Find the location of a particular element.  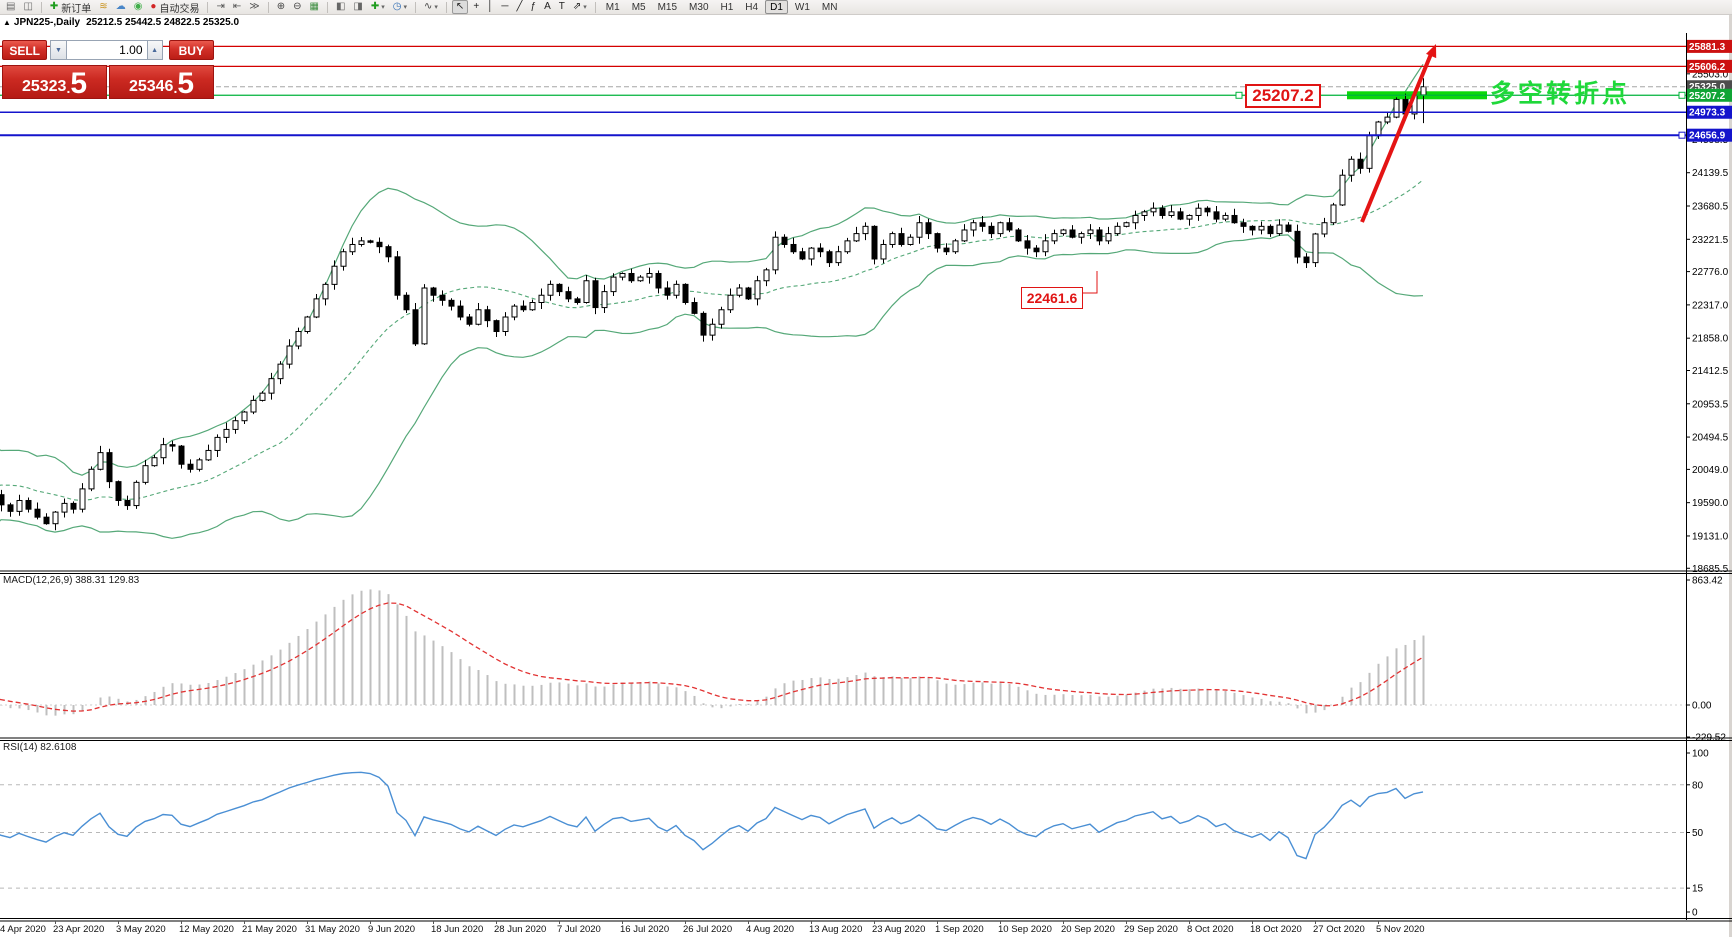

timeframe-m15: M15 is located at coordinates (667, 7).